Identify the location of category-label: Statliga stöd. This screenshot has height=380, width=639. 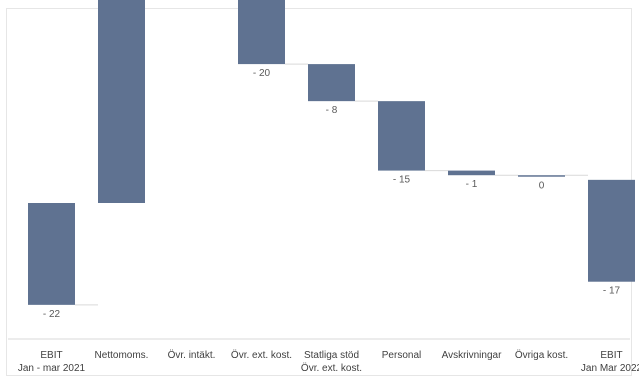
(331, 355).